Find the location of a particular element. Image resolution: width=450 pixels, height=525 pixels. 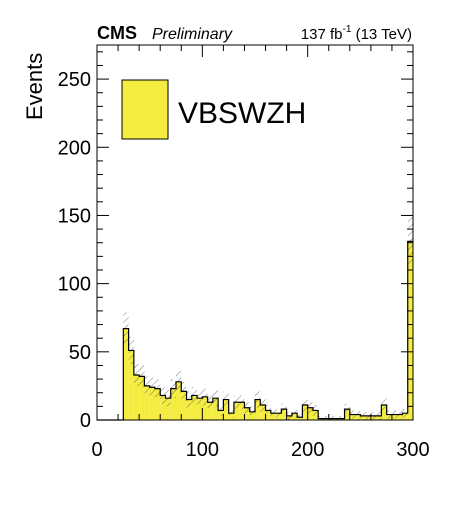

y-tick-label: 50 is located at coordinates (80, 353).